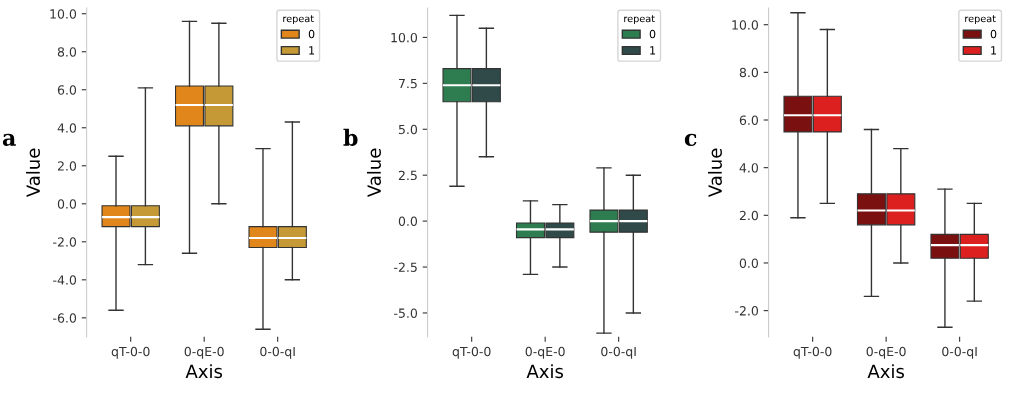  I want to click on y-tick-label: -2.5, so click(405, 267).